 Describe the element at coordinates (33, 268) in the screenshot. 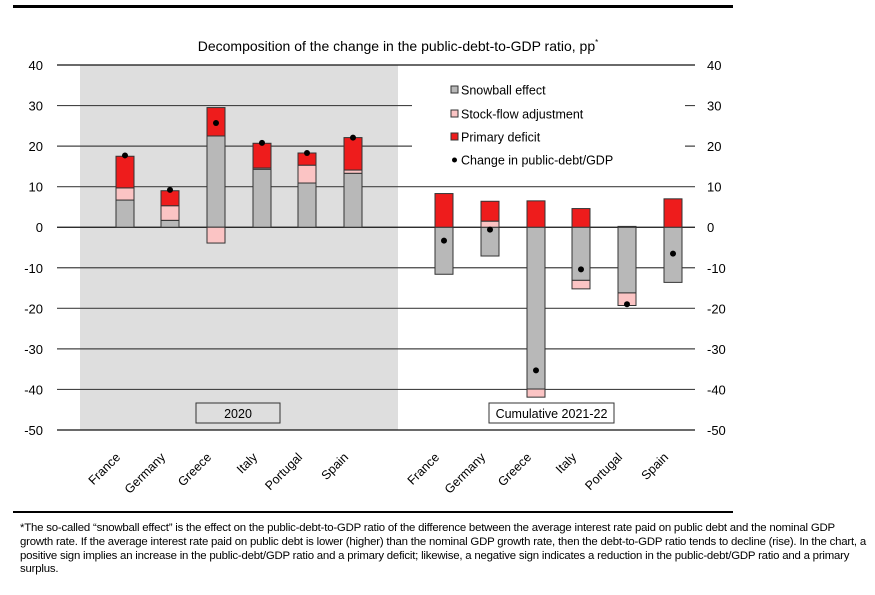

I see `y-tick-label-left: -10` at that location.